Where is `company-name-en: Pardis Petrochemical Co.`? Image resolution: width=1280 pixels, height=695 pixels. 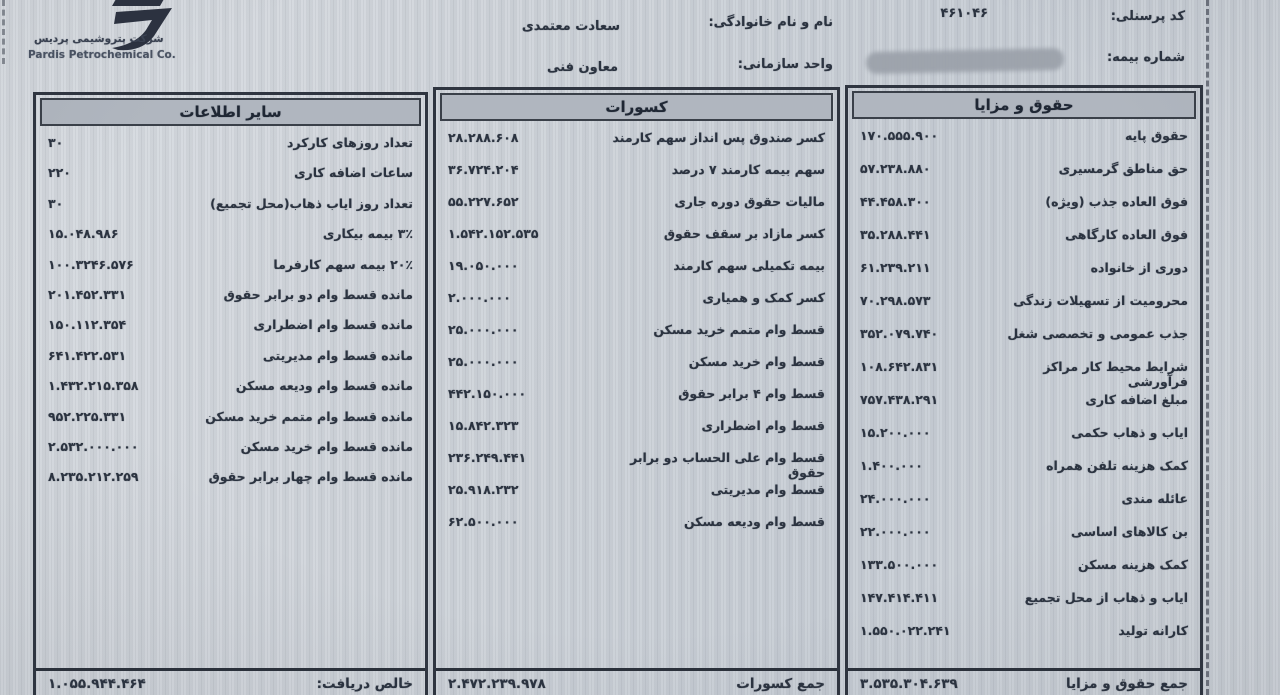 company-name-en: Pardis Petrochemical Co. is located at coordinates (102, 55).